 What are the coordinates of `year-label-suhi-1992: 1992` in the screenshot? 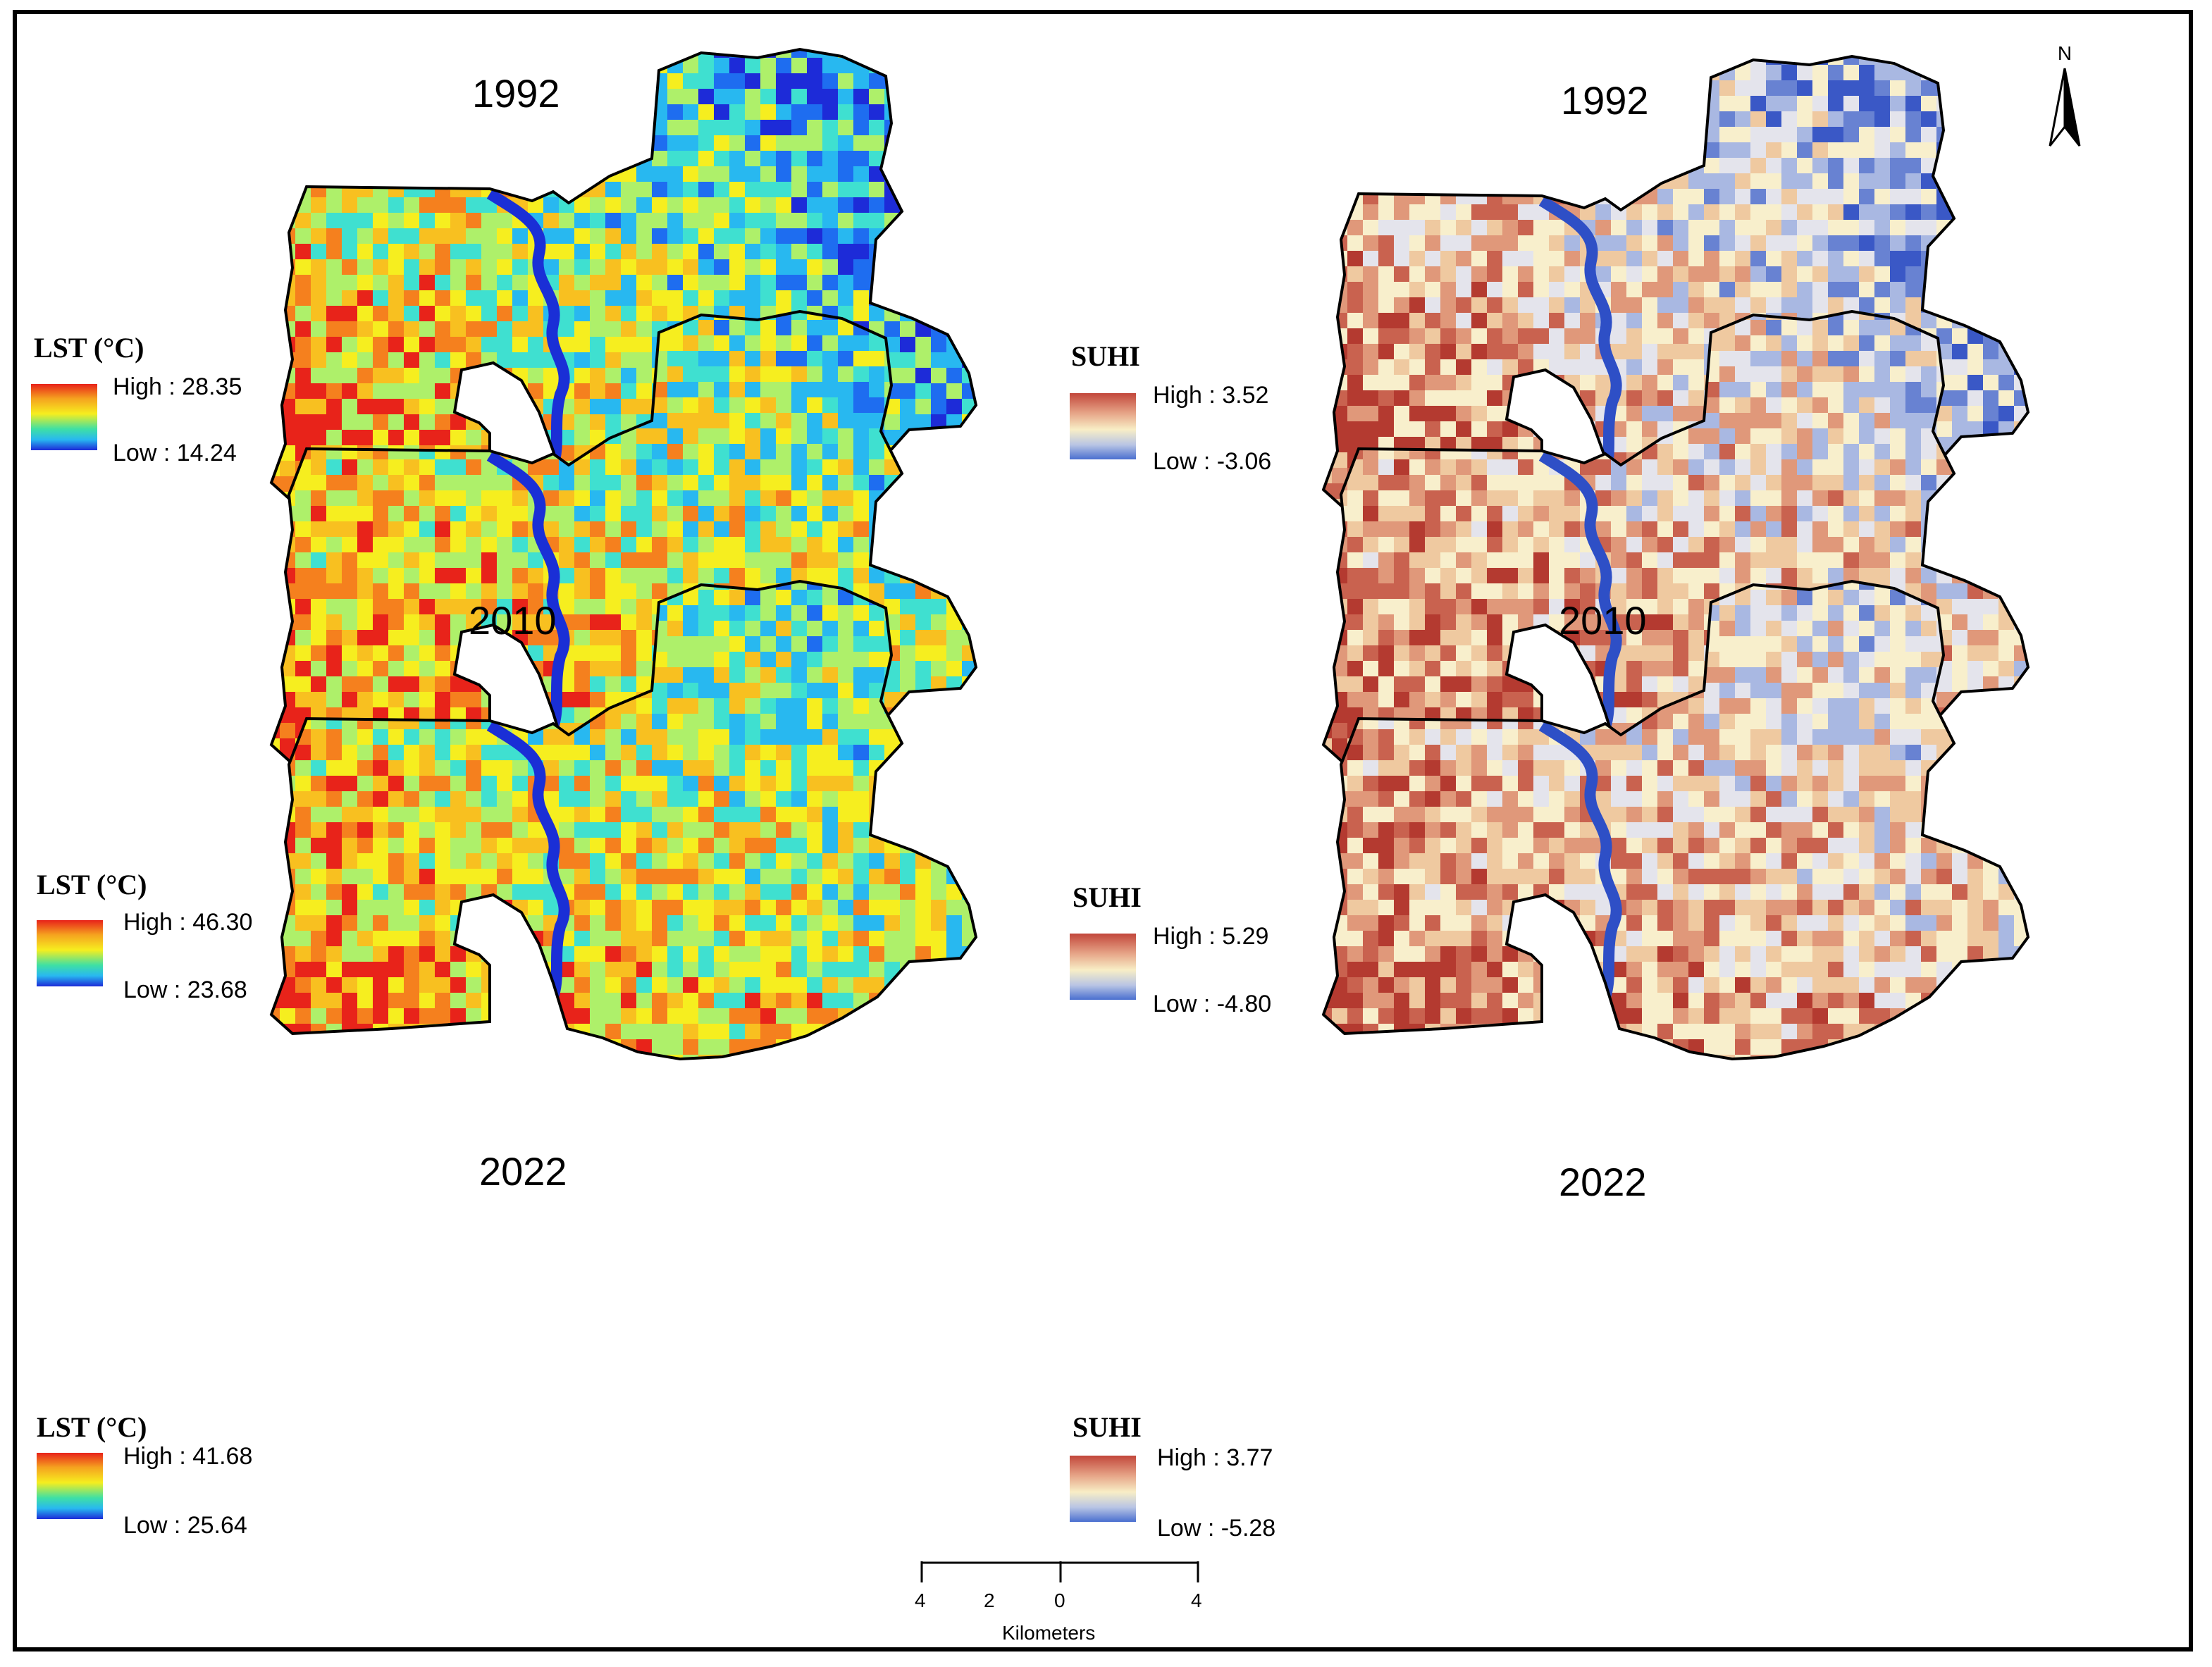 It's located at (1605, 100).